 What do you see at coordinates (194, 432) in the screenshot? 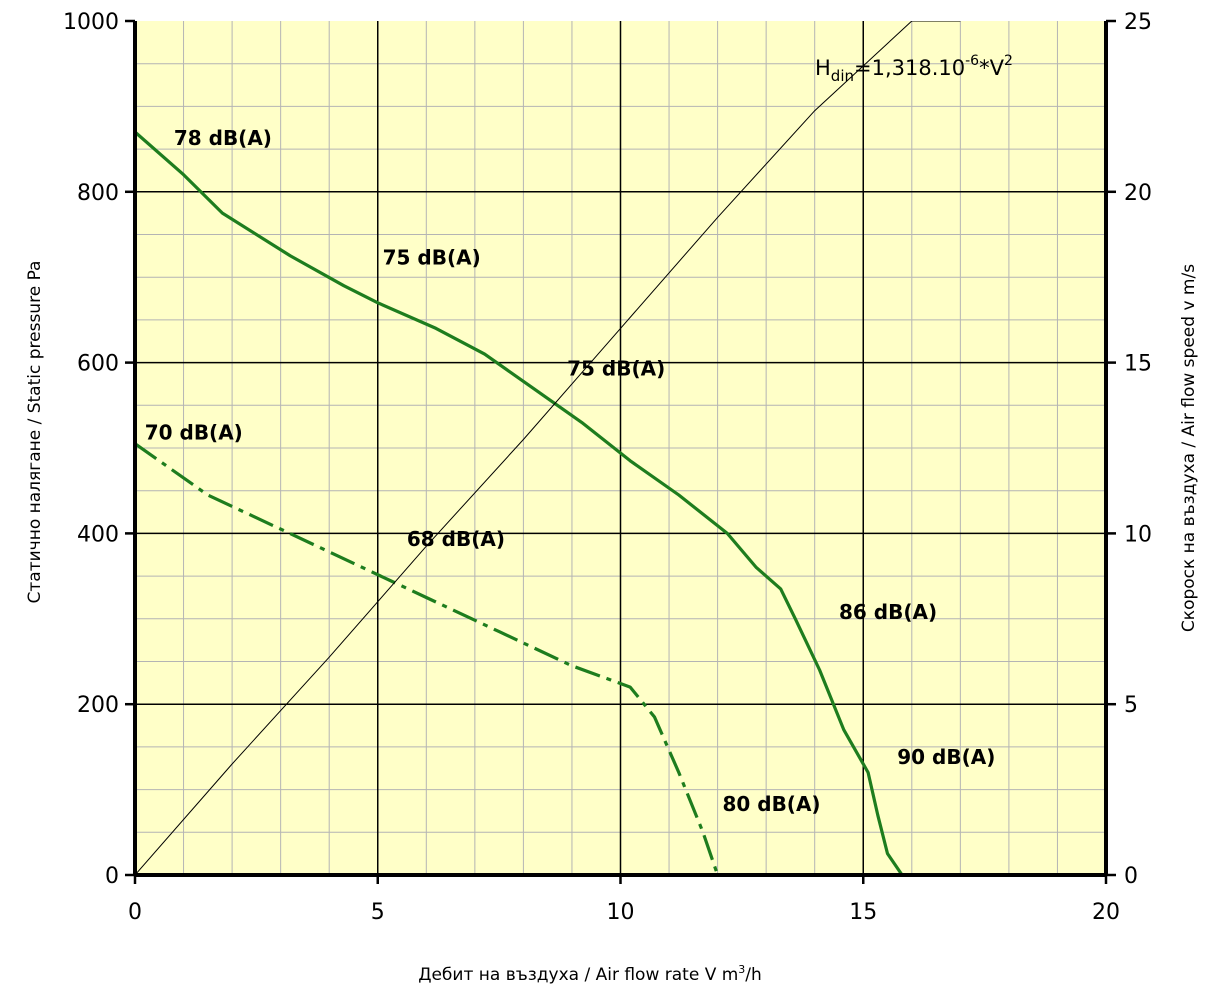
I see `curve-annotation: 70 dB(A)` at bounding box center [194, 432].